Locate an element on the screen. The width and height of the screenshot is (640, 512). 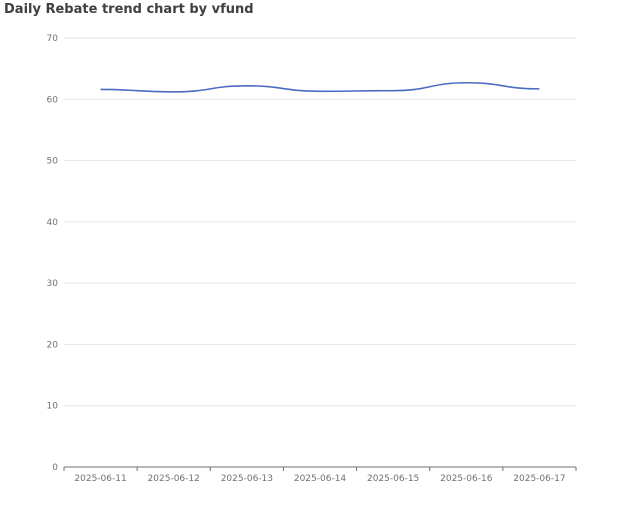
y-tick-label: 50 is located at coordinates (53, 162).